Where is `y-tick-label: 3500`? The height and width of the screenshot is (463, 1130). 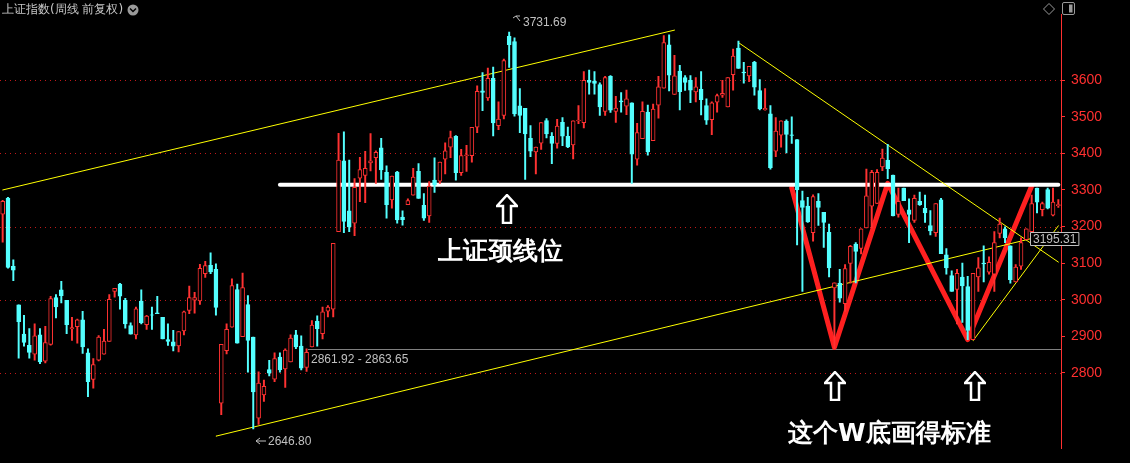
y-tick-label: 3500 is located at coordinates (1087, 115).